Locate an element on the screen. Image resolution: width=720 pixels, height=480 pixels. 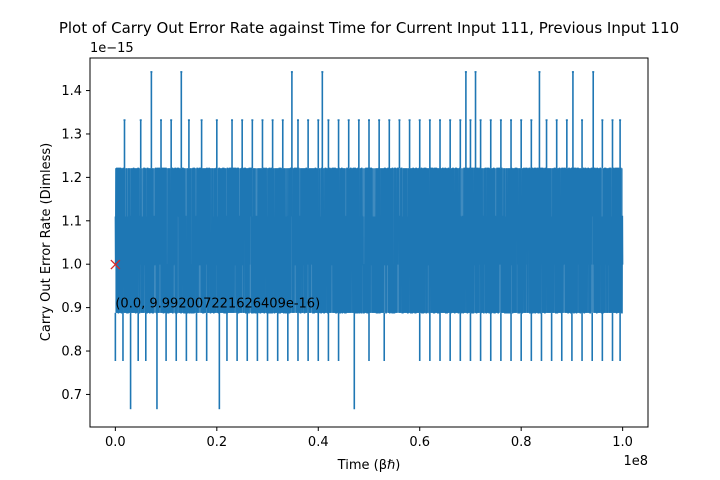
y-tick-label: 0.9 is located at coordinates (71, 308).